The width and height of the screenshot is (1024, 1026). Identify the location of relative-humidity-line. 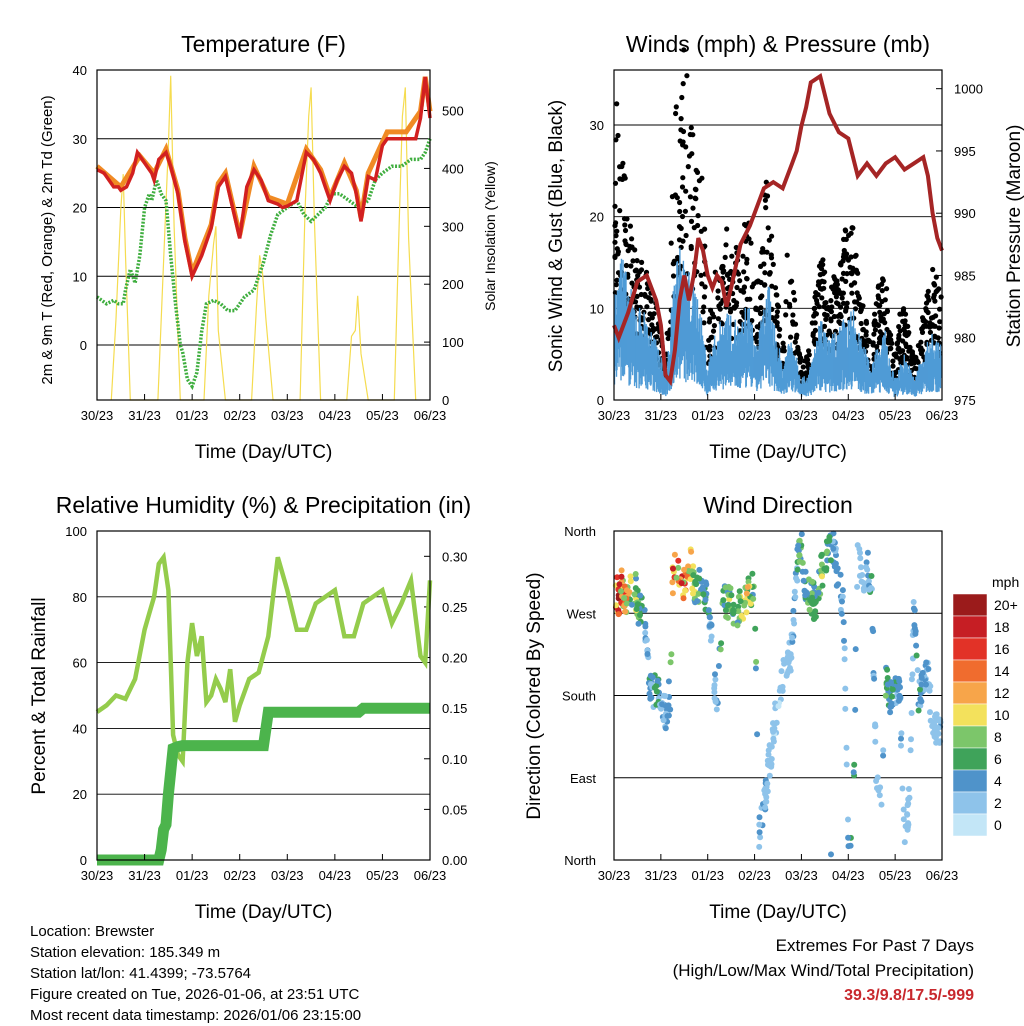
(264, 659).